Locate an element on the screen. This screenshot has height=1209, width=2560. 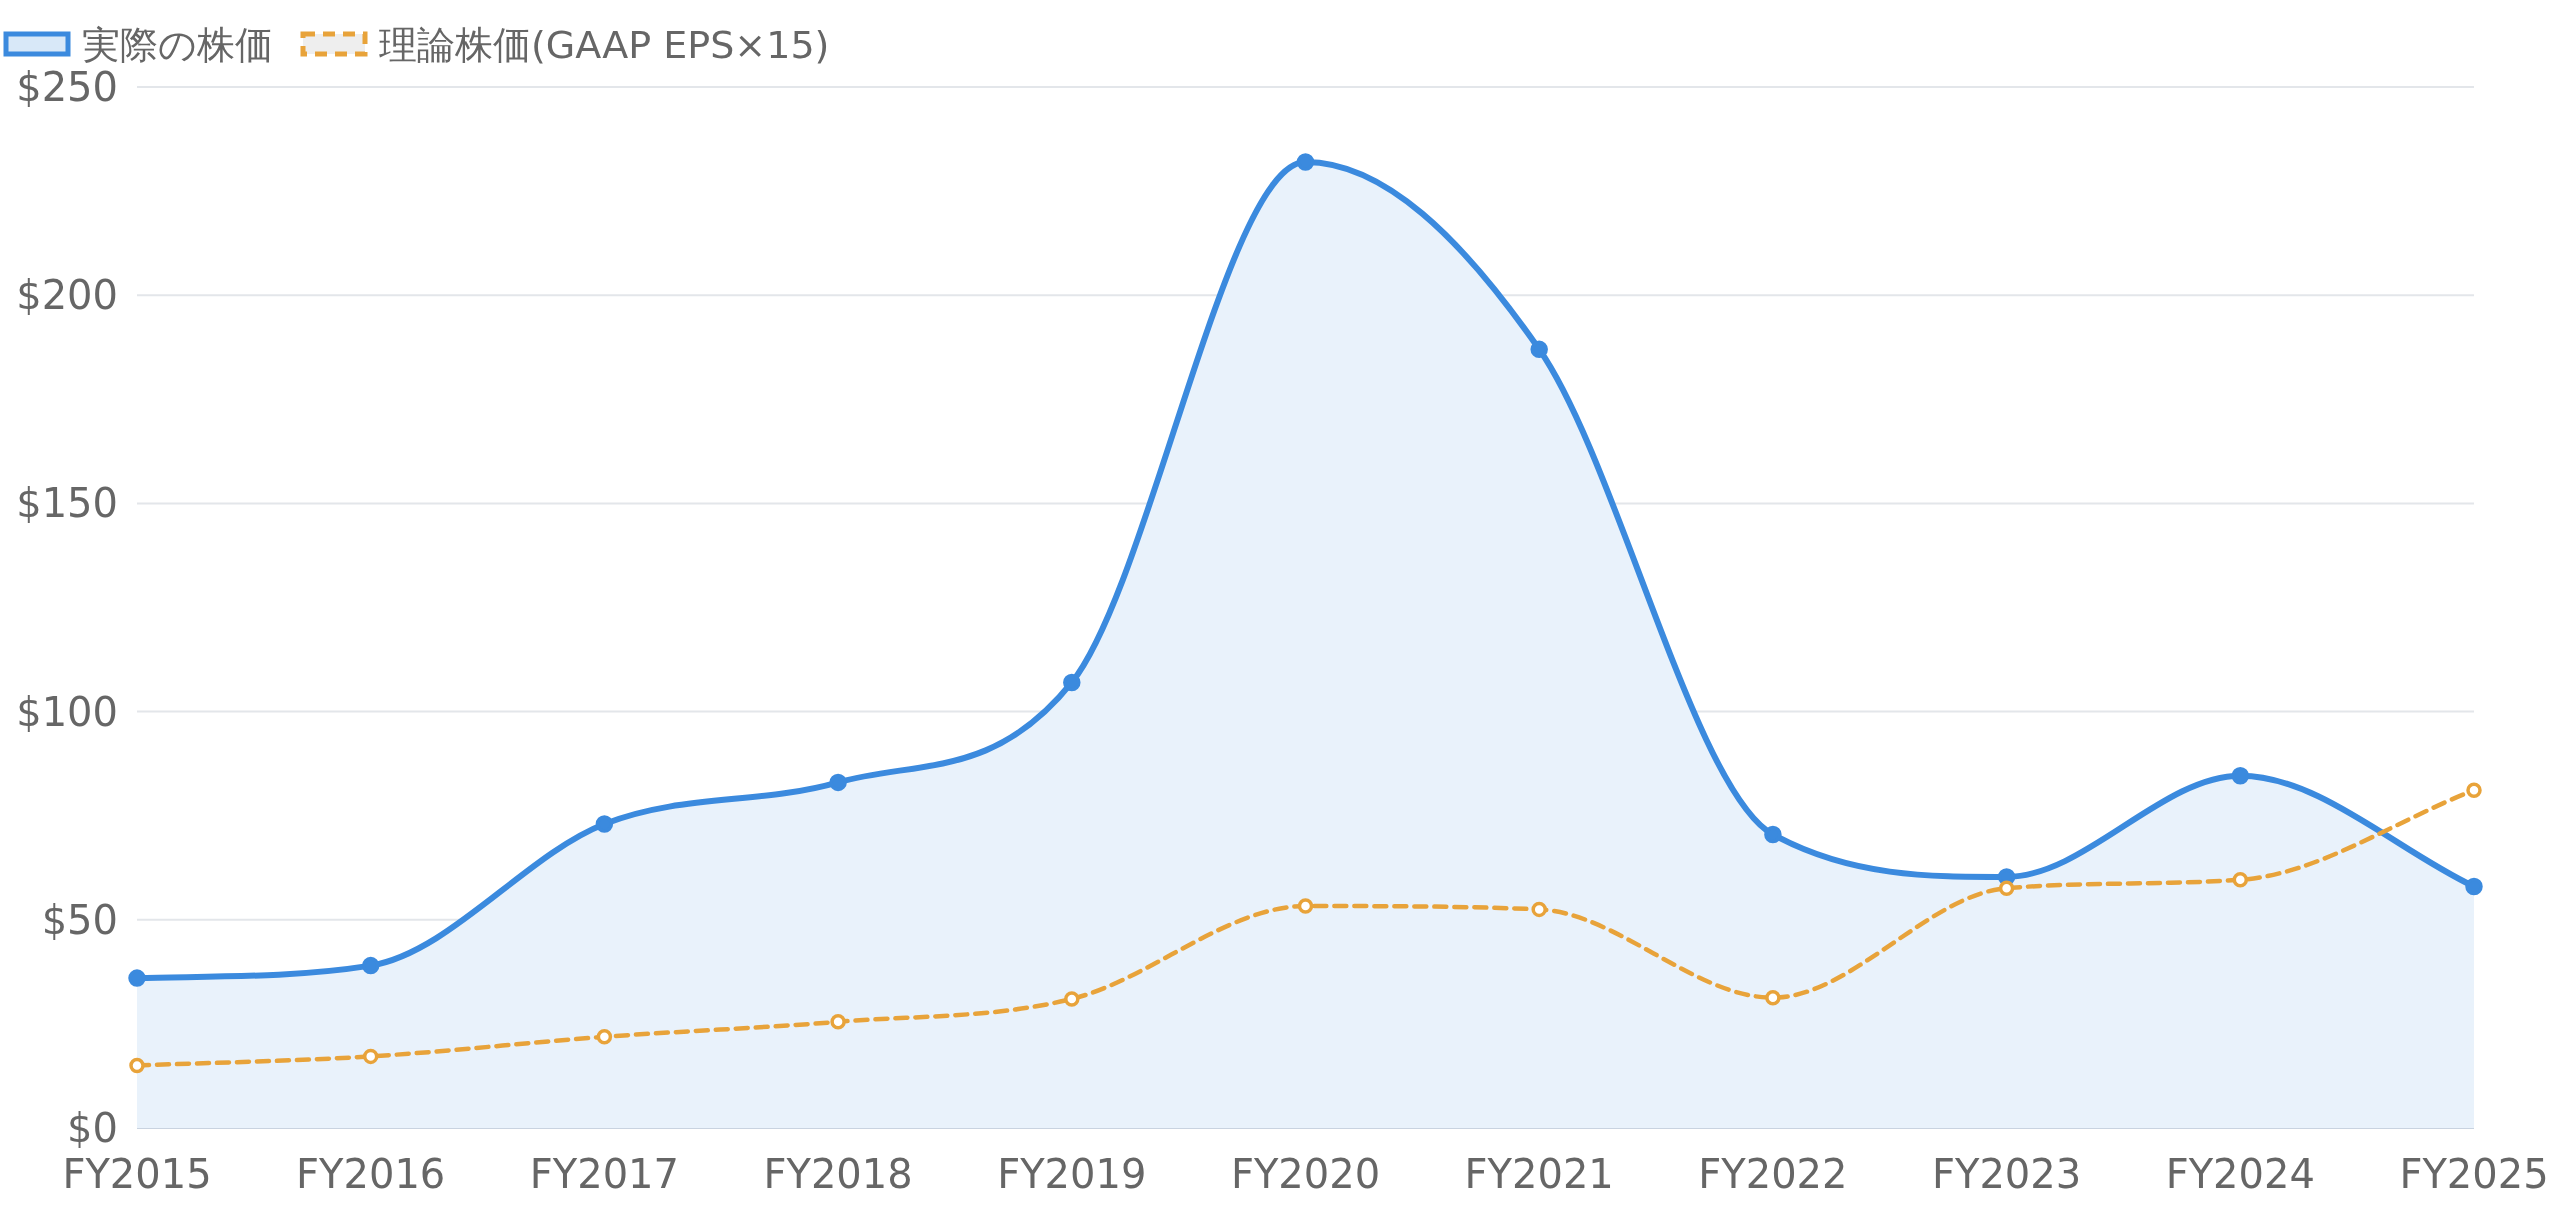
y-tick-label: $50 is located at coordinates (79, 919).